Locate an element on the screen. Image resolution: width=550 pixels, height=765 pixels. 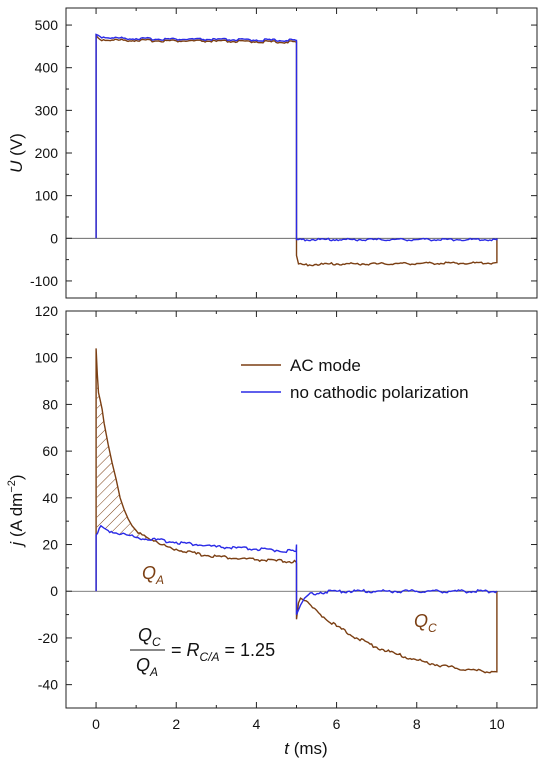
top-ytick-label: 200 is located at coordinates (47, 153).